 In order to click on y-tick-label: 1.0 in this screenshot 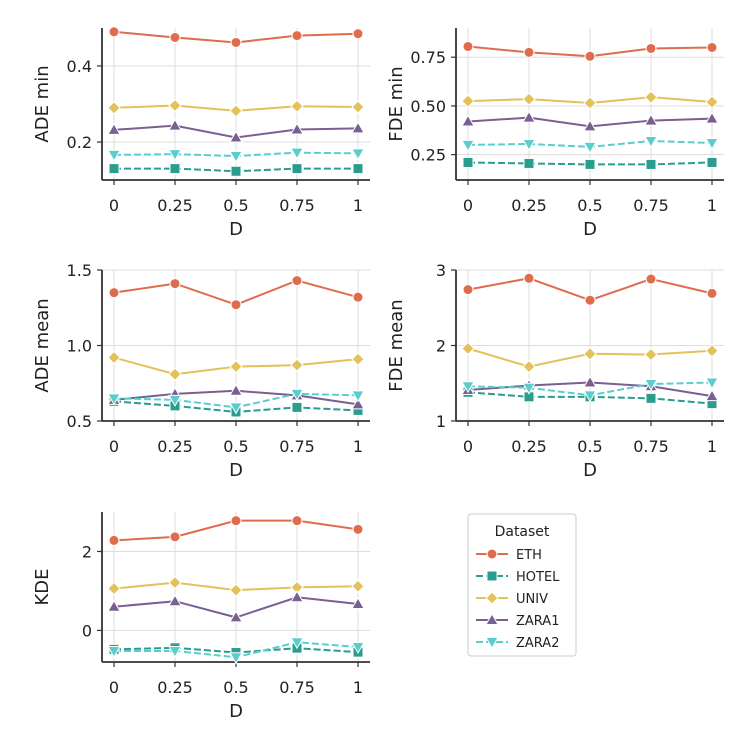, I will do `click(79, 346)`.